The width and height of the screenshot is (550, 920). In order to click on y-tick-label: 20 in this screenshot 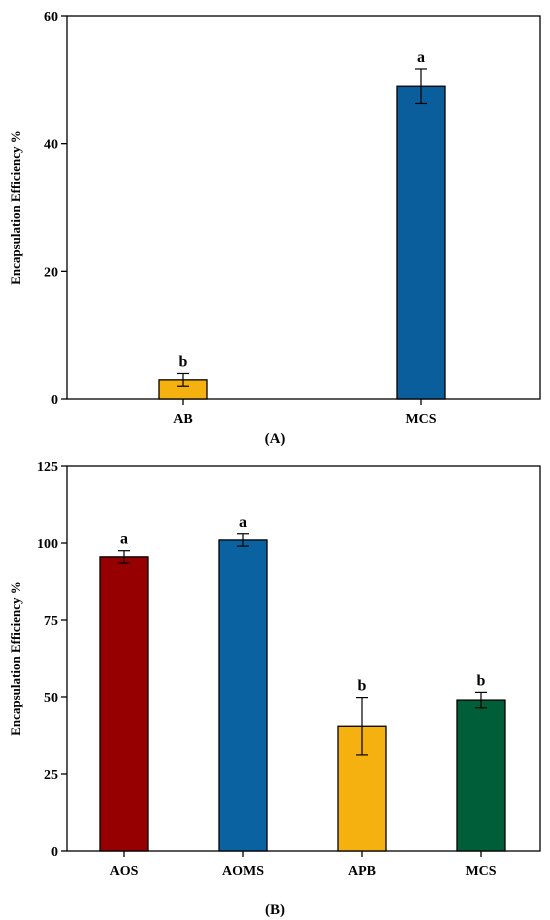, I will do `click(51, 272)`.